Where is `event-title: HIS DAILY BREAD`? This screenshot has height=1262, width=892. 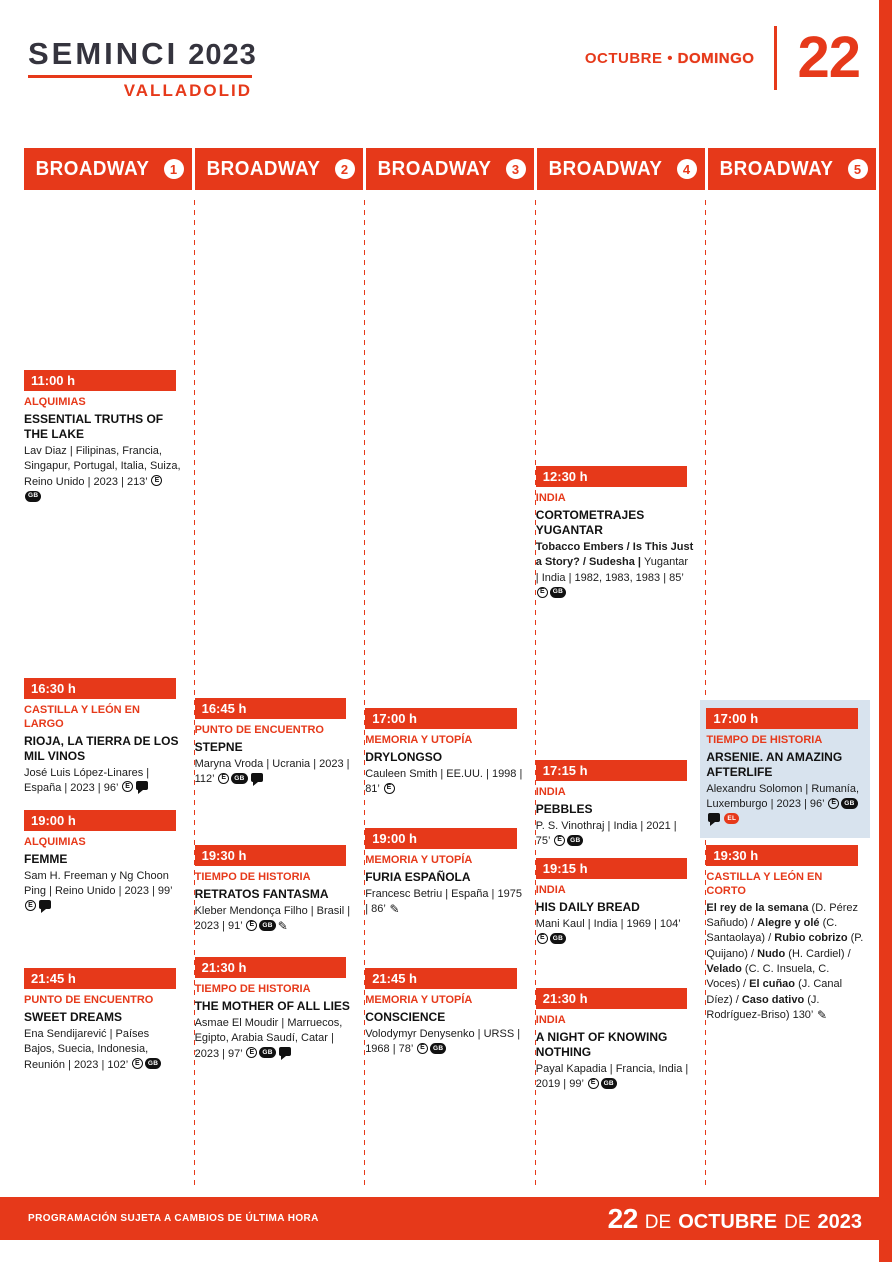
event-title: HIS DAILY BREAD is located at coordinates (587, 906).